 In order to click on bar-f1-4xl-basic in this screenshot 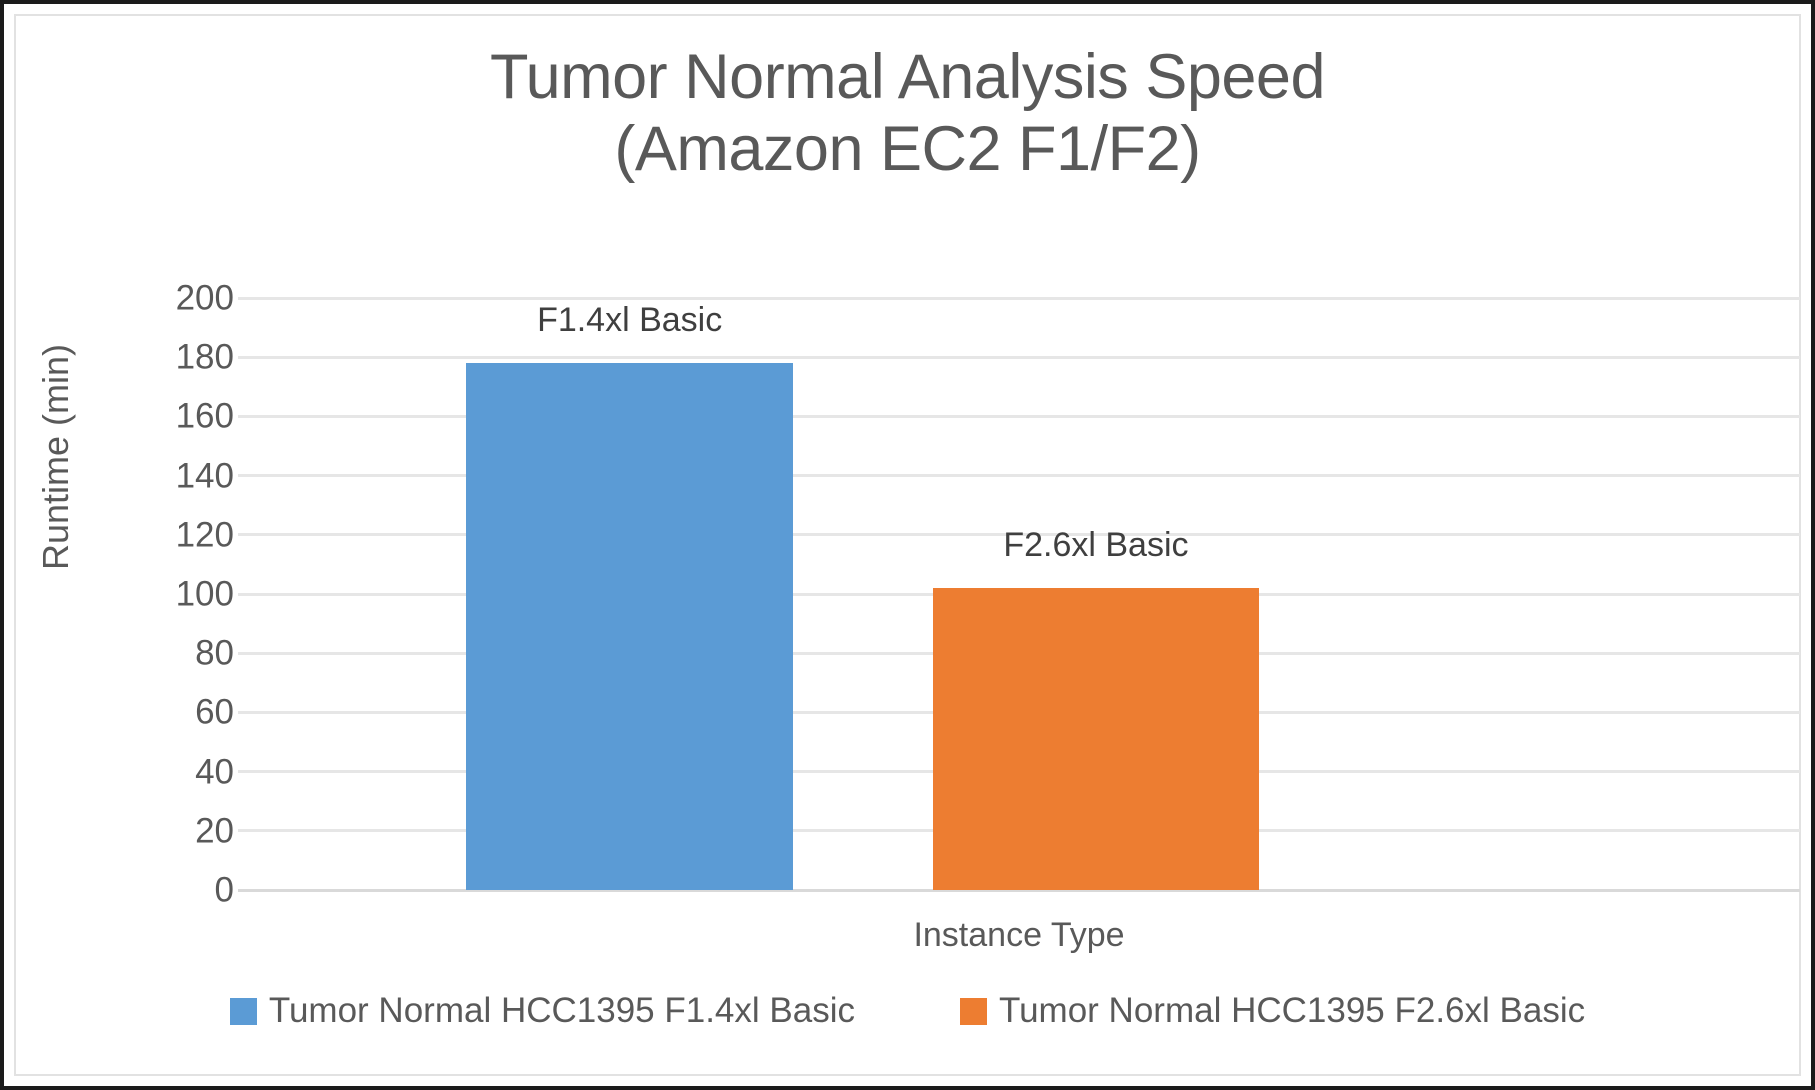, I will do `click(629, 626)`.